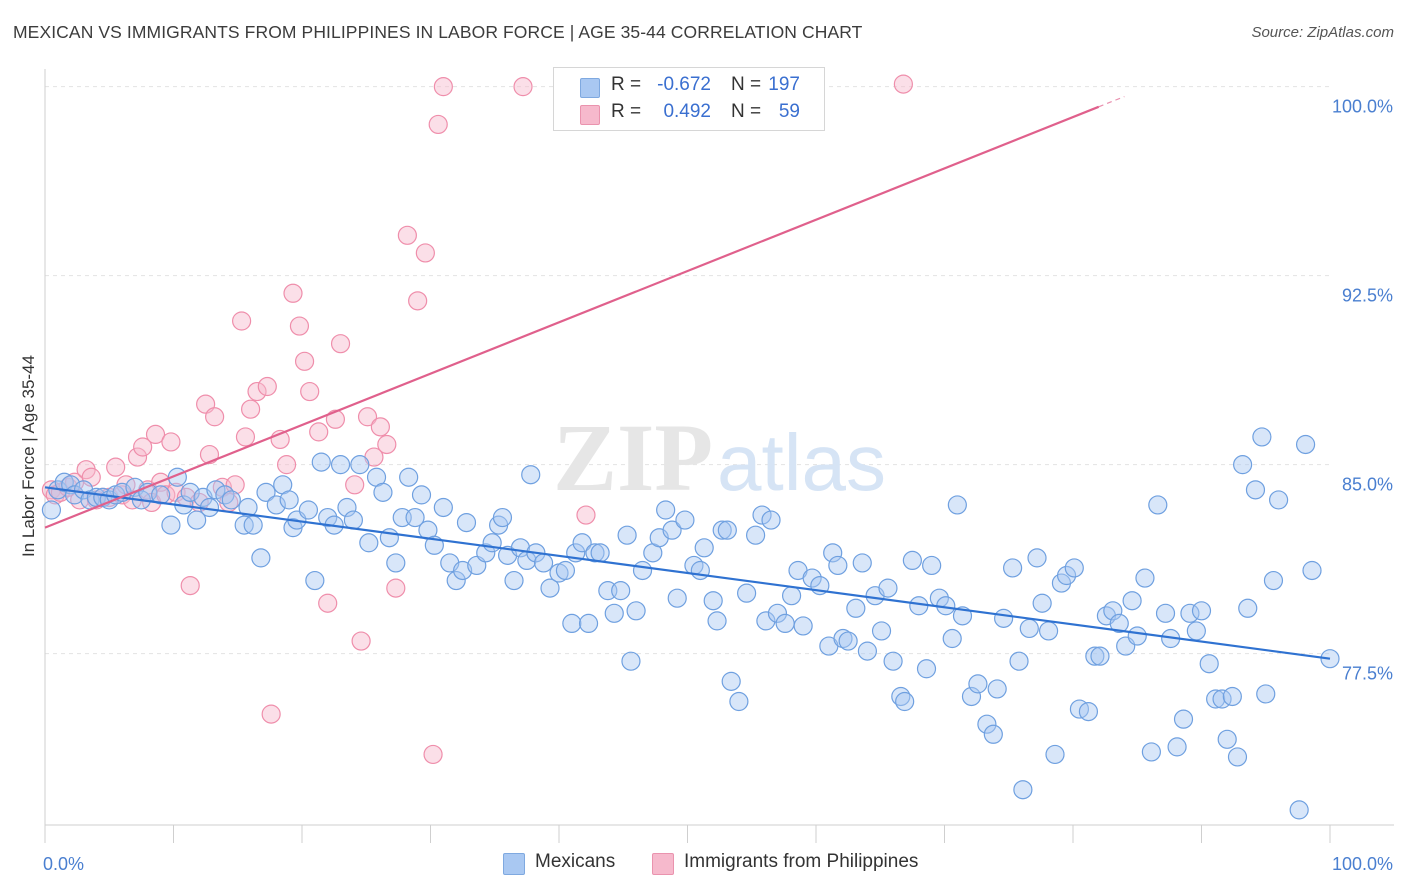  What do you see at coordinates (801, 861) in the screenshot?
I see `bottom-legend-label-philippines: Immigrants from Philippines` at bounding box center [801, 861].